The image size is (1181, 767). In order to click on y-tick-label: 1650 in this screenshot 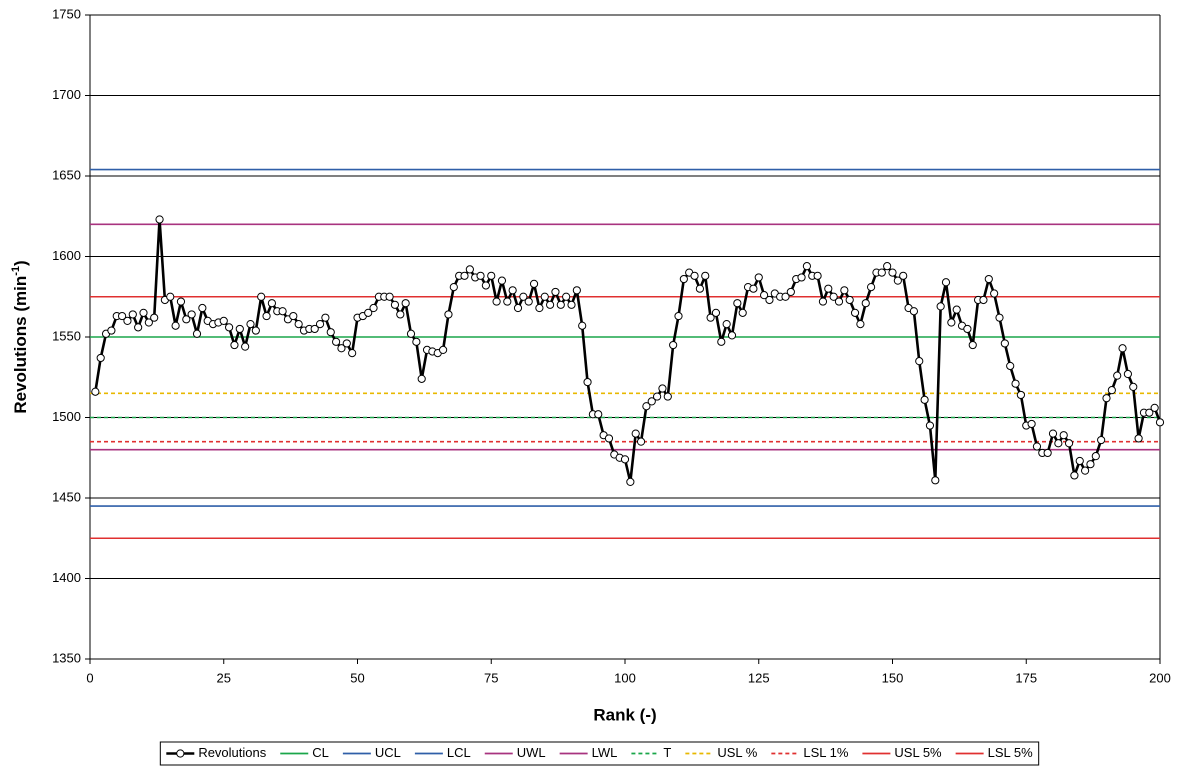, I will do `click(66, 174)`.